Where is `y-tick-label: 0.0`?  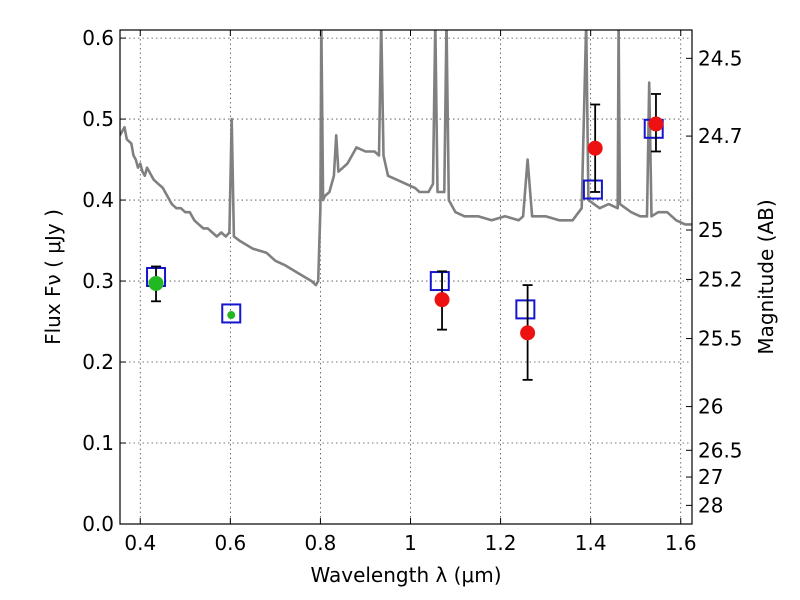 y-tick-label: 0.0 is located at coordinates (98, 524).